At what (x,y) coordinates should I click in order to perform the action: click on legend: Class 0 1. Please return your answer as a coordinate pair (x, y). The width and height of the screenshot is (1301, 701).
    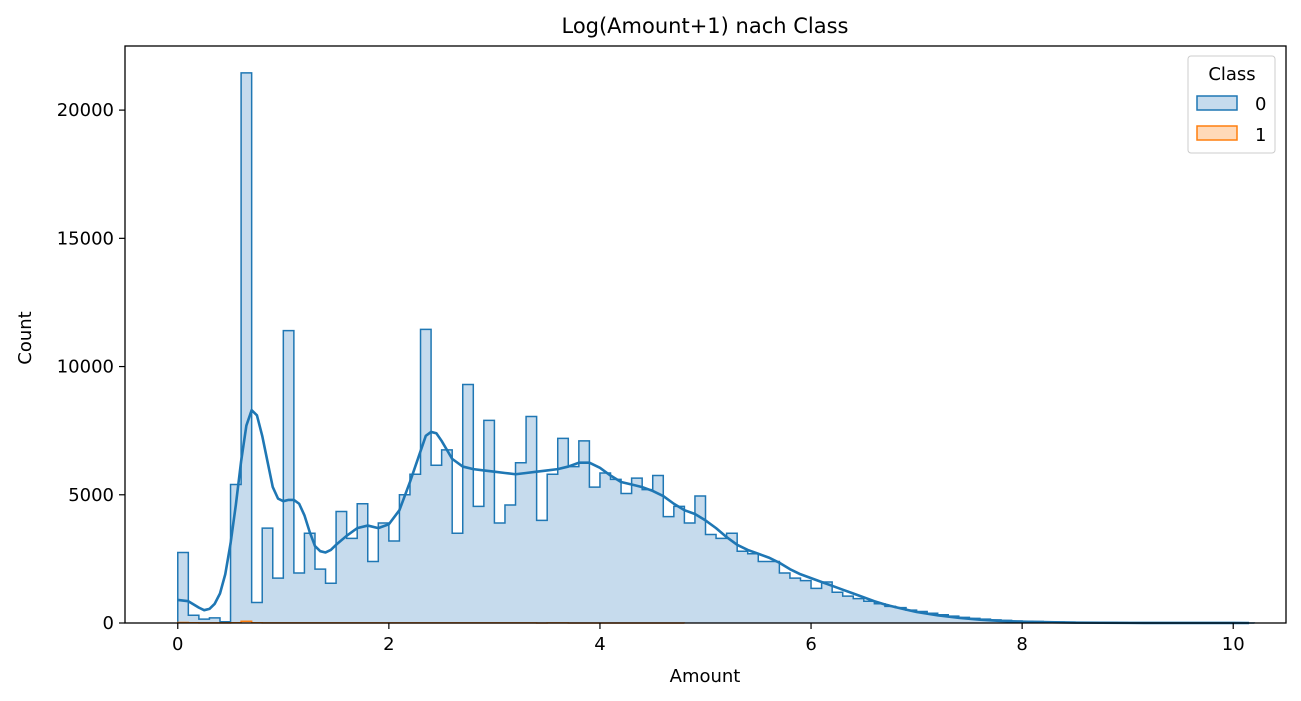
    Looking at the image, I should click on (1231, 104).